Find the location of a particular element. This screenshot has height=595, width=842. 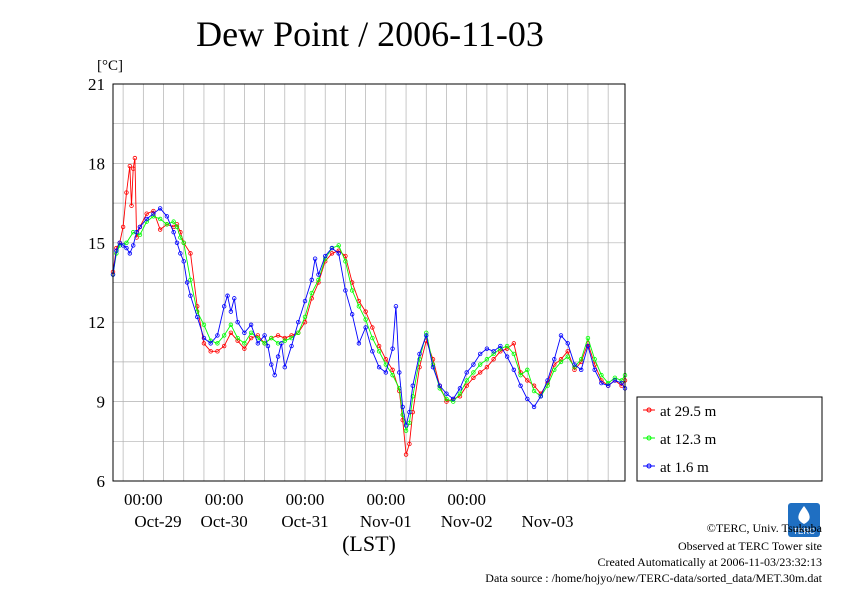

legend: at 29.5 m at 12.3 m at 1.6 m is located at coordinates (680, 440).